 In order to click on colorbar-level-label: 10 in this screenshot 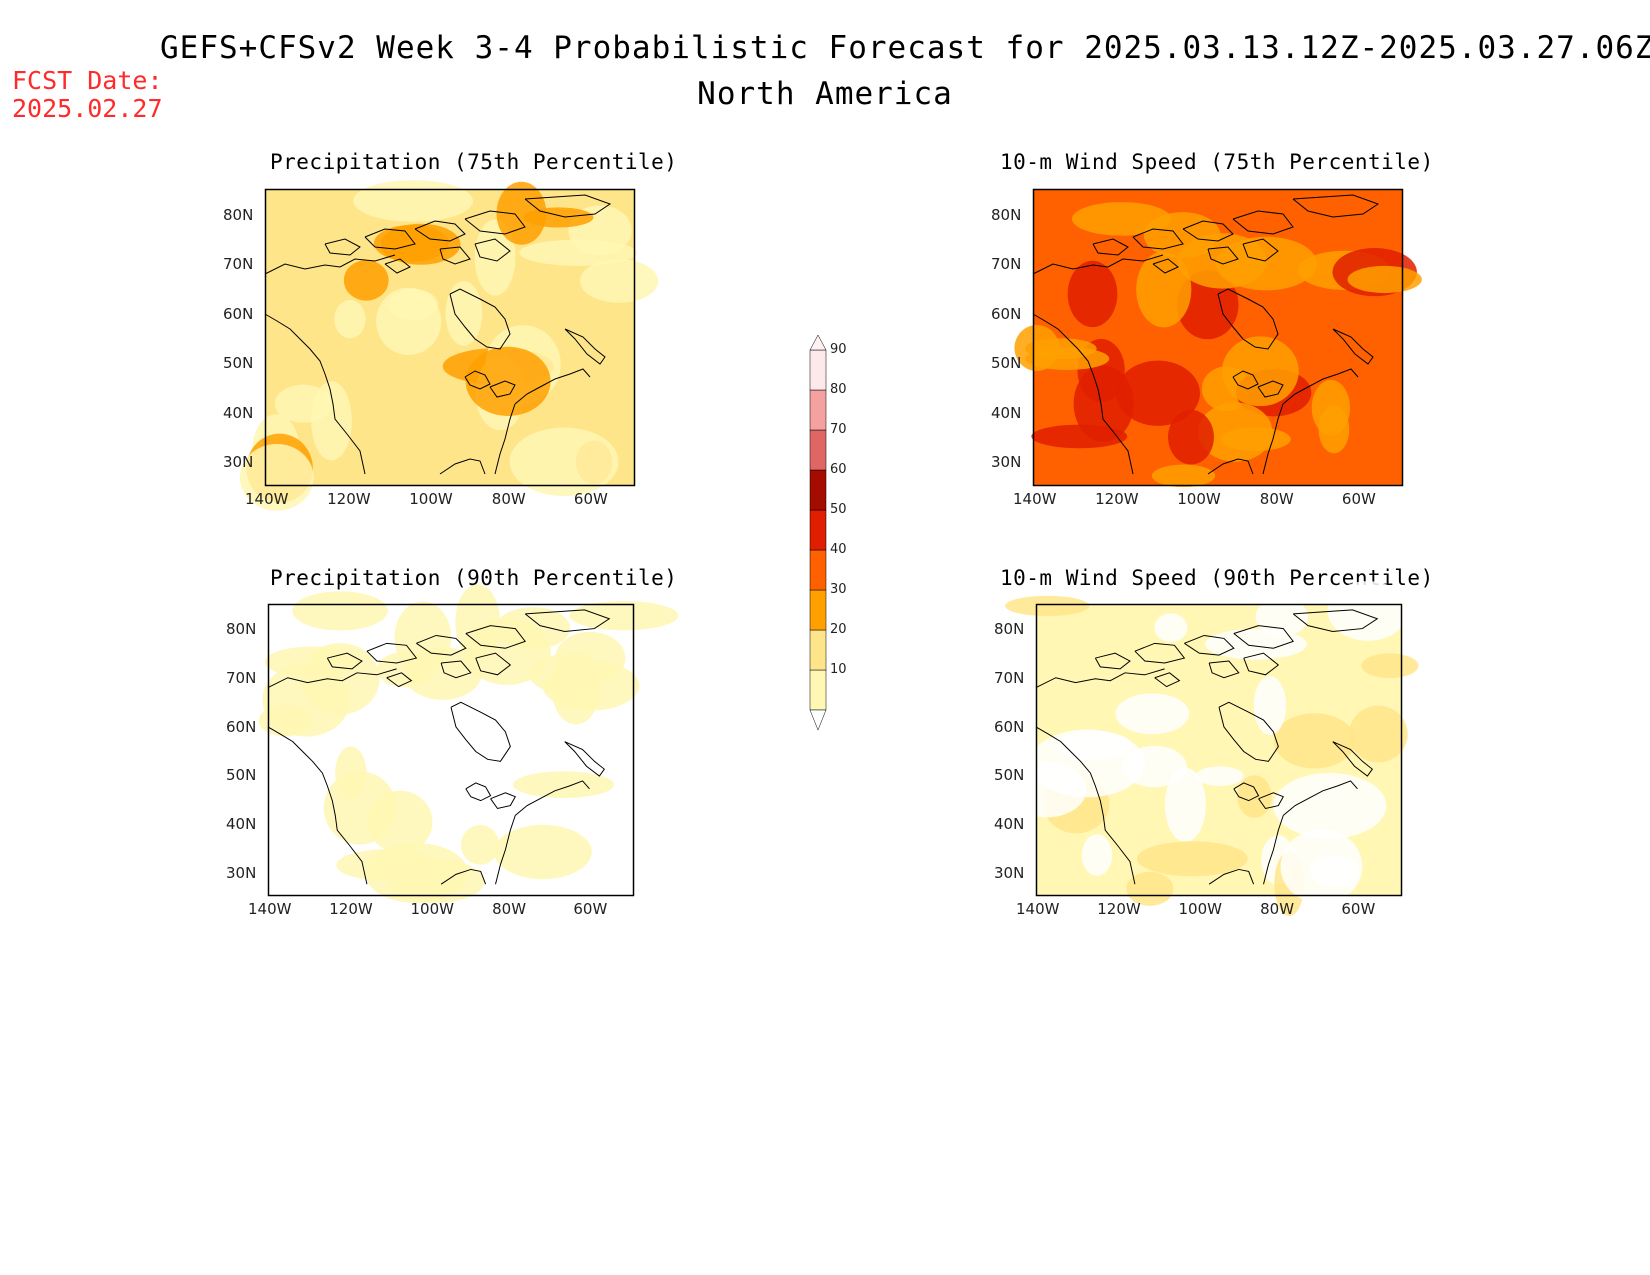, I will do `click(838, 669)`.